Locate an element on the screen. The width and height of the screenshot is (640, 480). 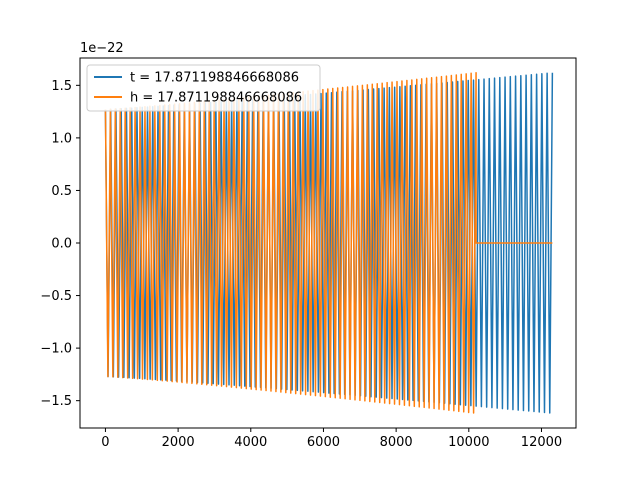
y-offset-label: 1e−22 is located at coordinates (102, 48).